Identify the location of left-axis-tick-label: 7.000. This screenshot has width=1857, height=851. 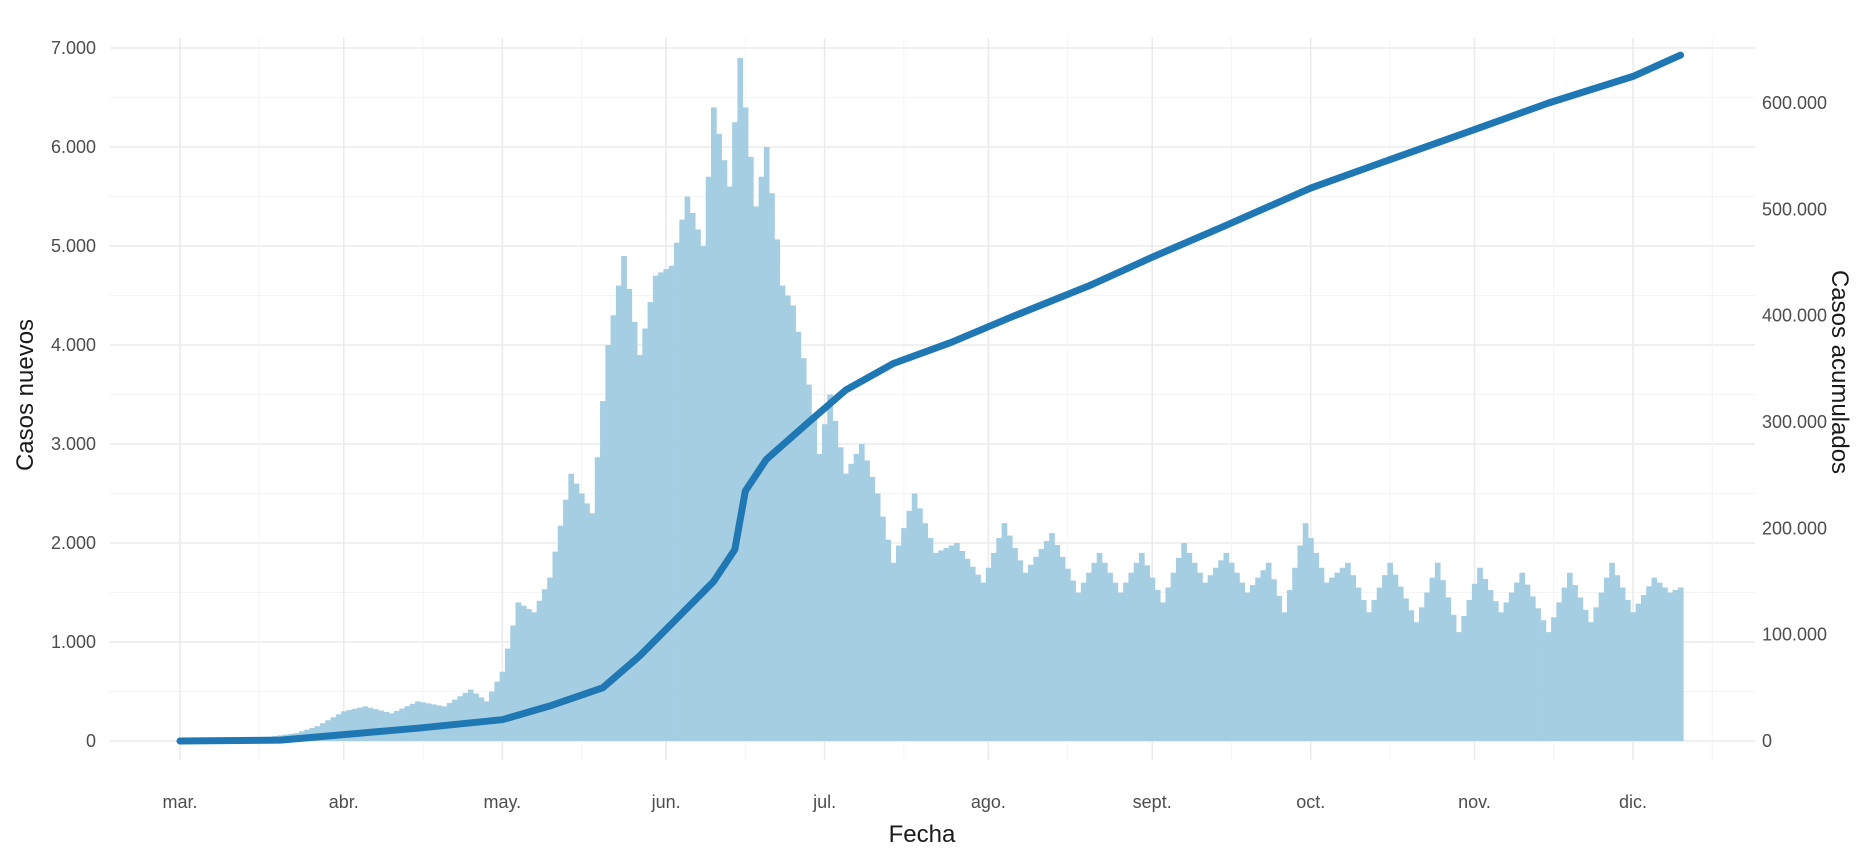
(73, 48).